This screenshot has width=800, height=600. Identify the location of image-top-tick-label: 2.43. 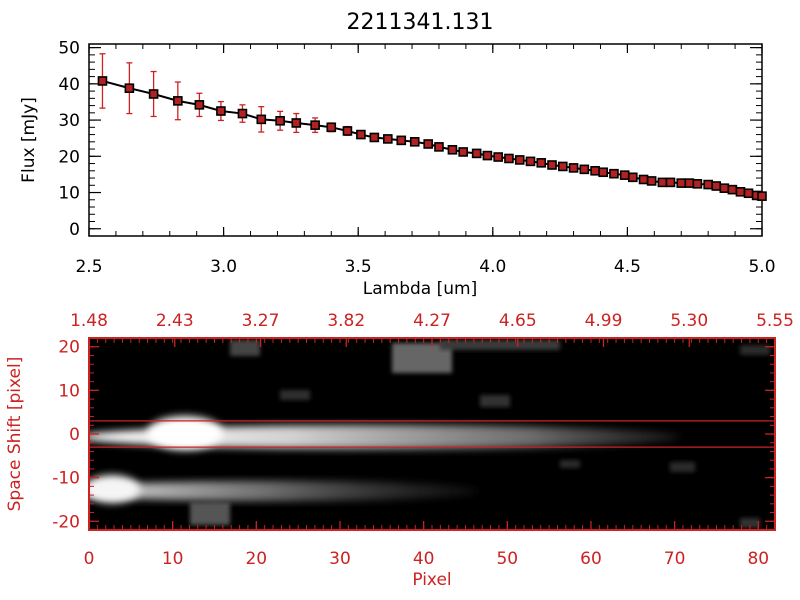
(175, 321).